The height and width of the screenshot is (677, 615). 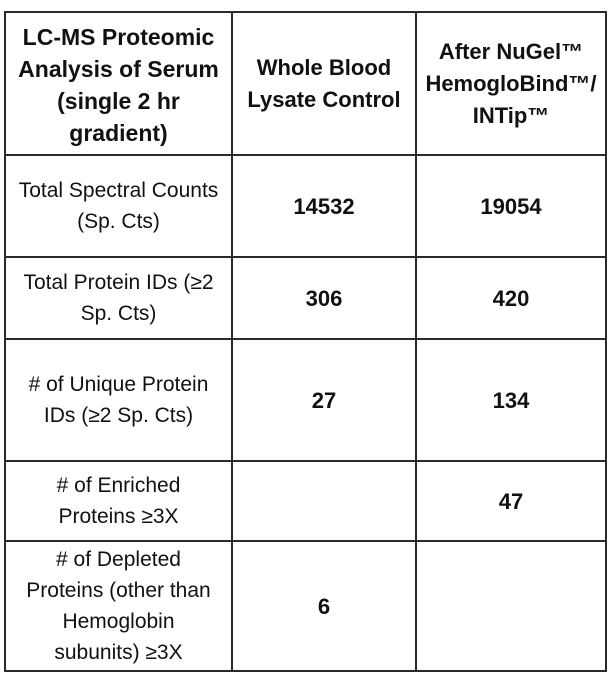 What do you see at coordinates (511, 206) in the screenshot?
I see `after-value: 19054` at bounding box center [511, 206].